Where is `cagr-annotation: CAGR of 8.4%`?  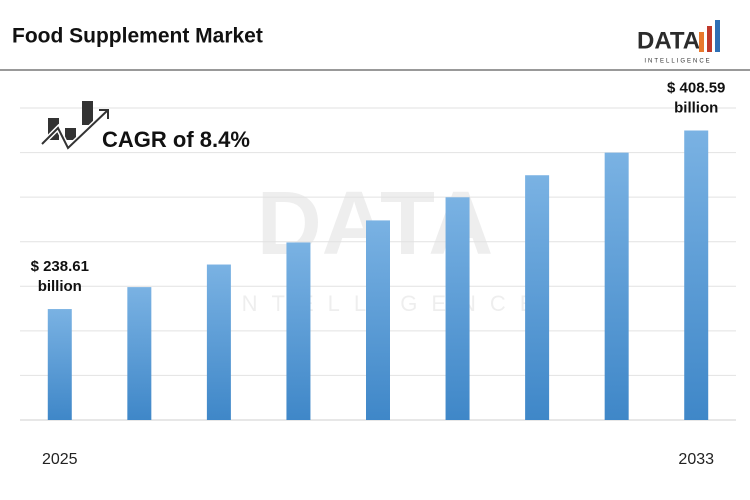 cagr-annotation: CAGR of 8.4% is located at coordinates (176, 139).